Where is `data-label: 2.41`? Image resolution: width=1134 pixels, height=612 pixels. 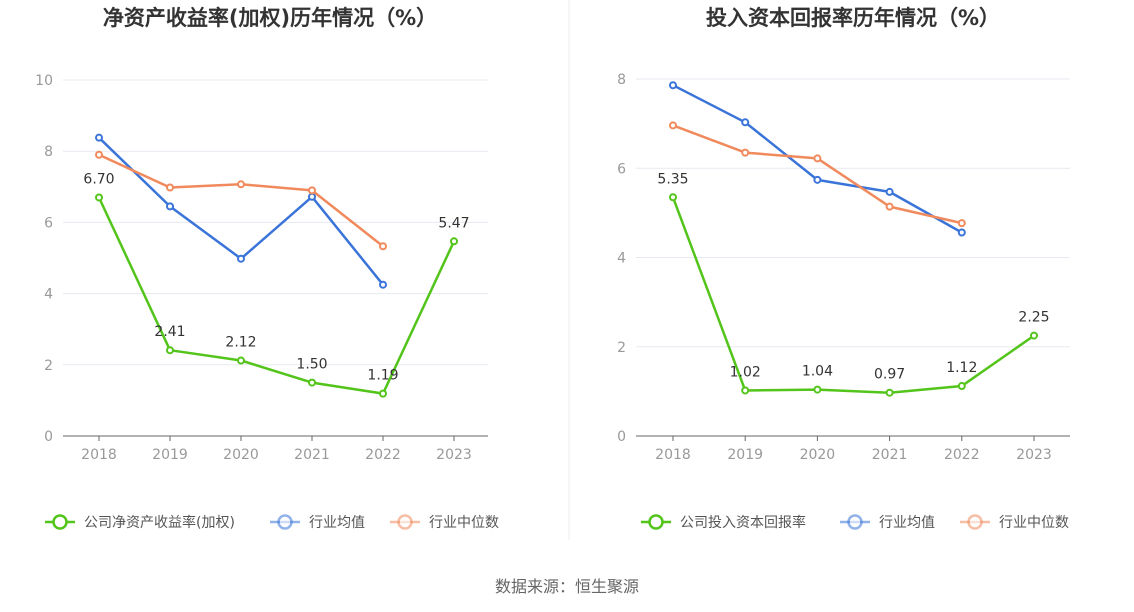
data-label: 2.41 is located at coordinates (169, 332).